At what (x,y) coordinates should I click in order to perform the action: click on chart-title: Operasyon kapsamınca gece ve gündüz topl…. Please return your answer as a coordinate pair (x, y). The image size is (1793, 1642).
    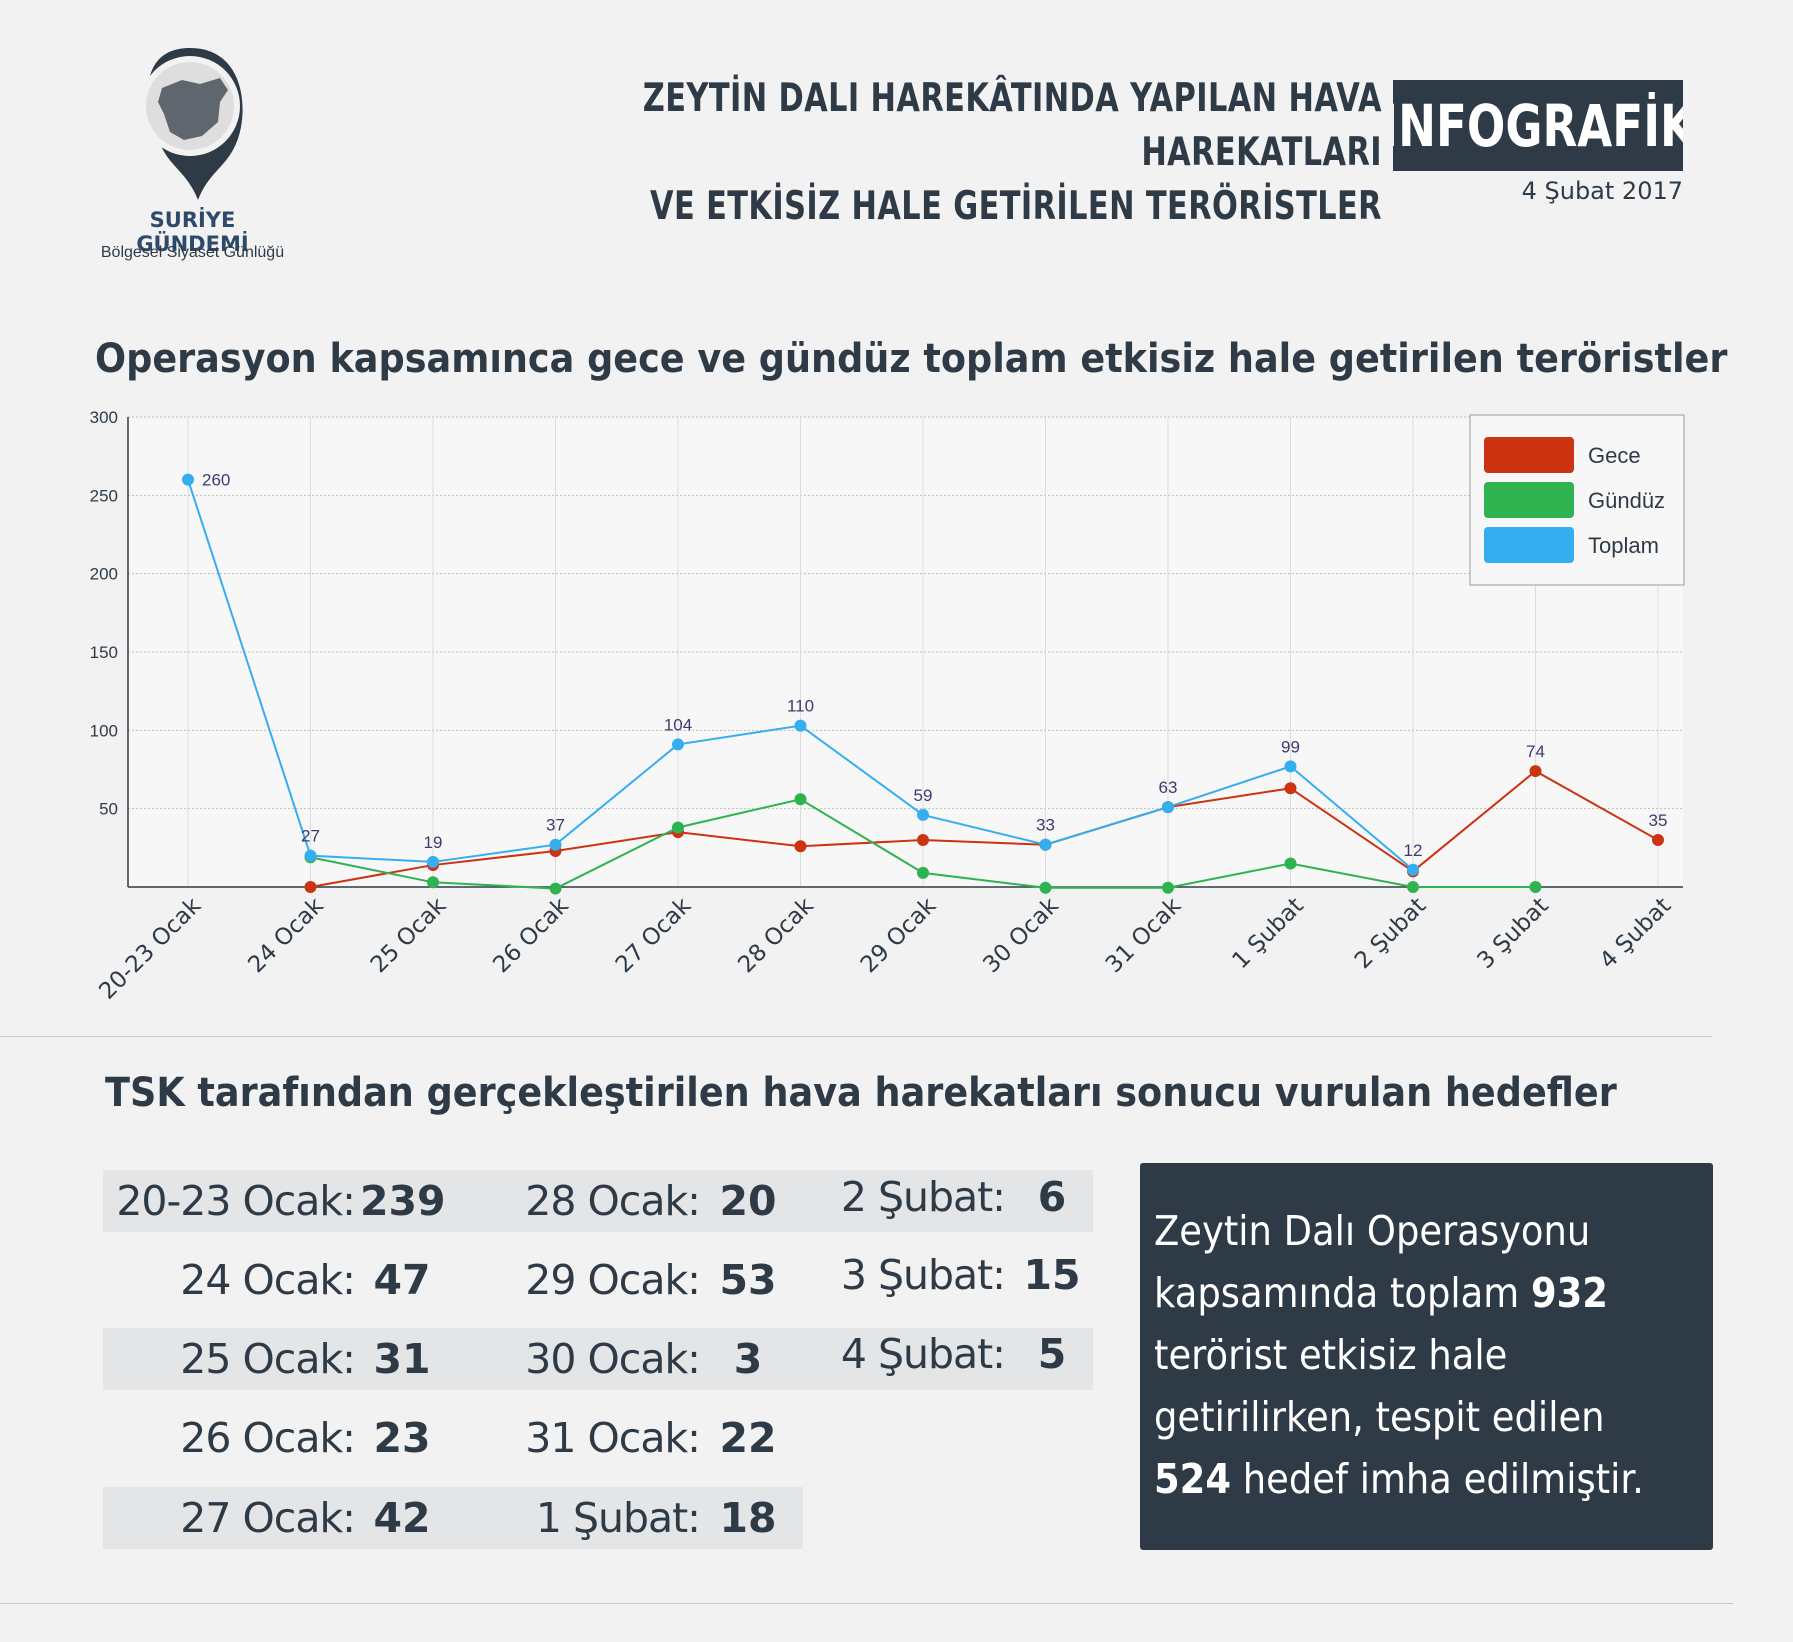
    Looking at the image, I should click on (911, 359).